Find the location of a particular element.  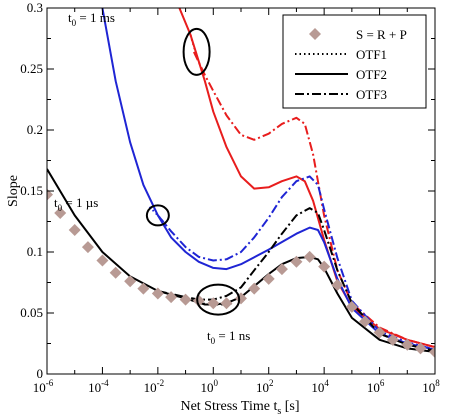

x-tick-exponent: 8 is located at coordinates (437, 383).